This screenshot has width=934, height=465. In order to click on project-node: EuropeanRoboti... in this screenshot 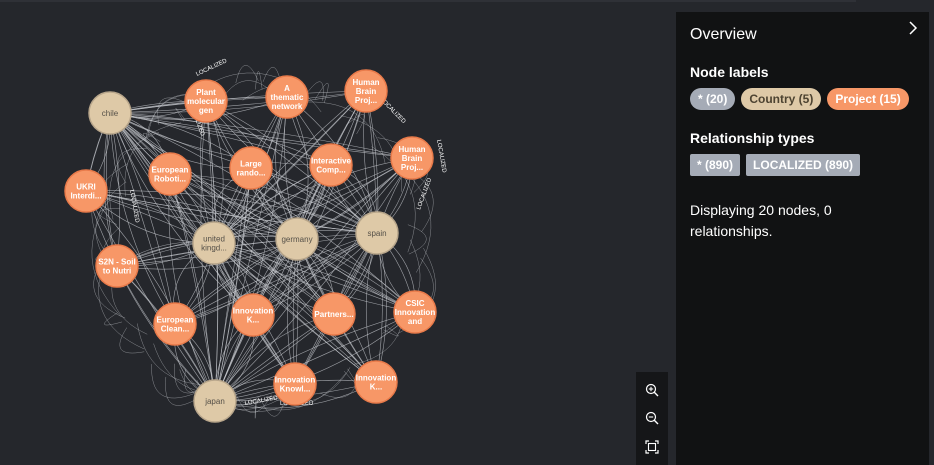, I will do `click(170, 174)`.